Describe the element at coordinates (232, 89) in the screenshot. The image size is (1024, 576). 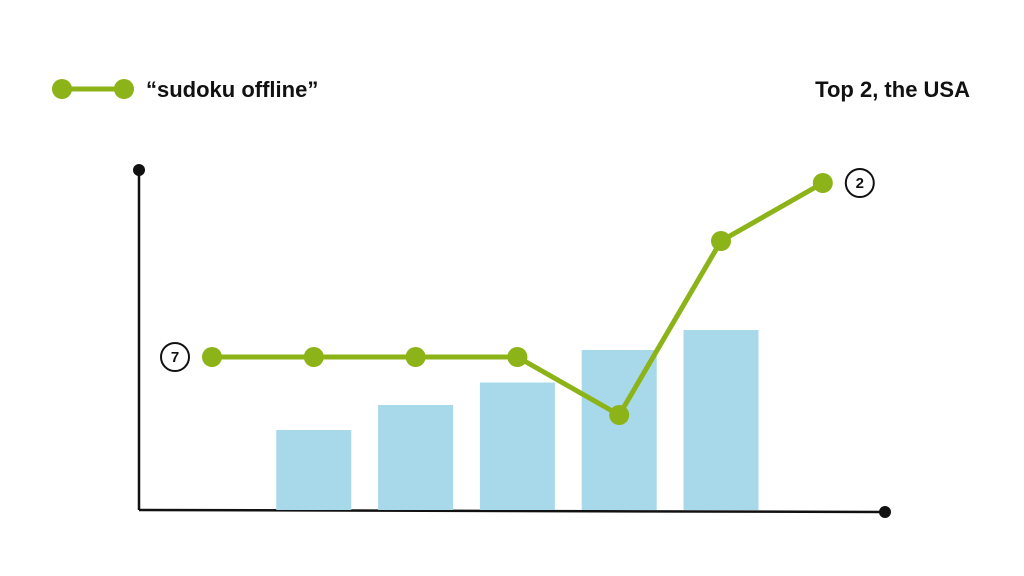
I see `legend-label: “sudoku offline”` at that location.